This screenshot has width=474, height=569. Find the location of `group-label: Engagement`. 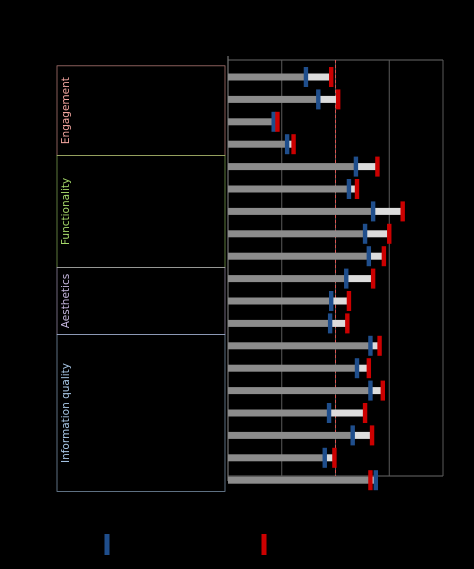

group-label: Engagement is located at coordinates (66, 110).